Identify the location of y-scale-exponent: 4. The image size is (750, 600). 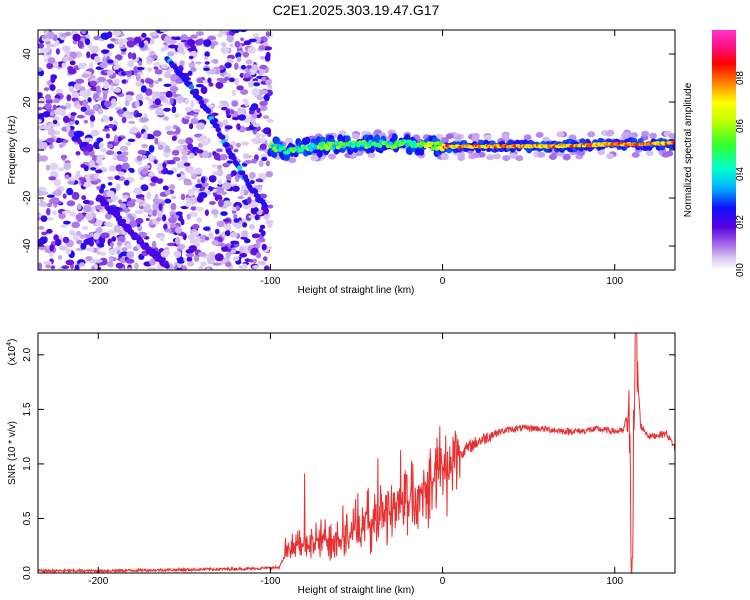
(9, 344).